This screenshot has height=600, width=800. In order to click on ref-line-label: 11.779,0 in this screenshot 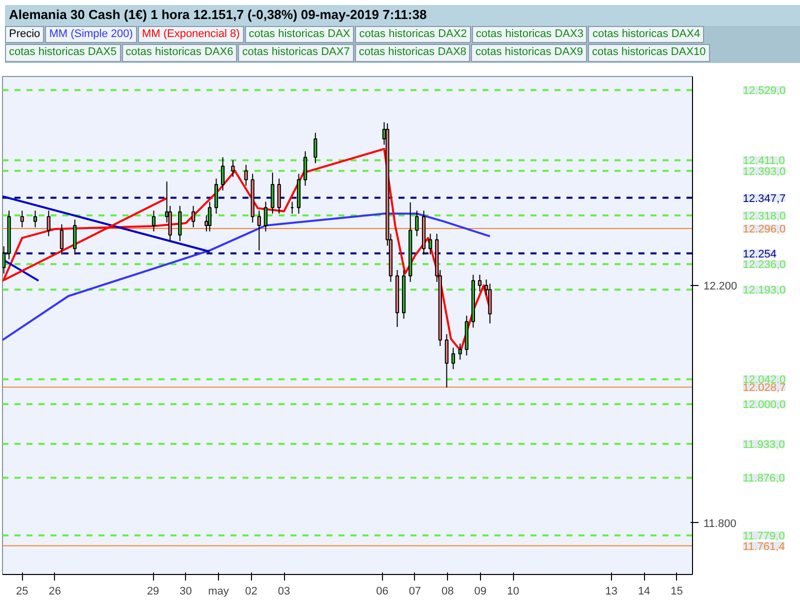, I will do `click(763, 536)`.